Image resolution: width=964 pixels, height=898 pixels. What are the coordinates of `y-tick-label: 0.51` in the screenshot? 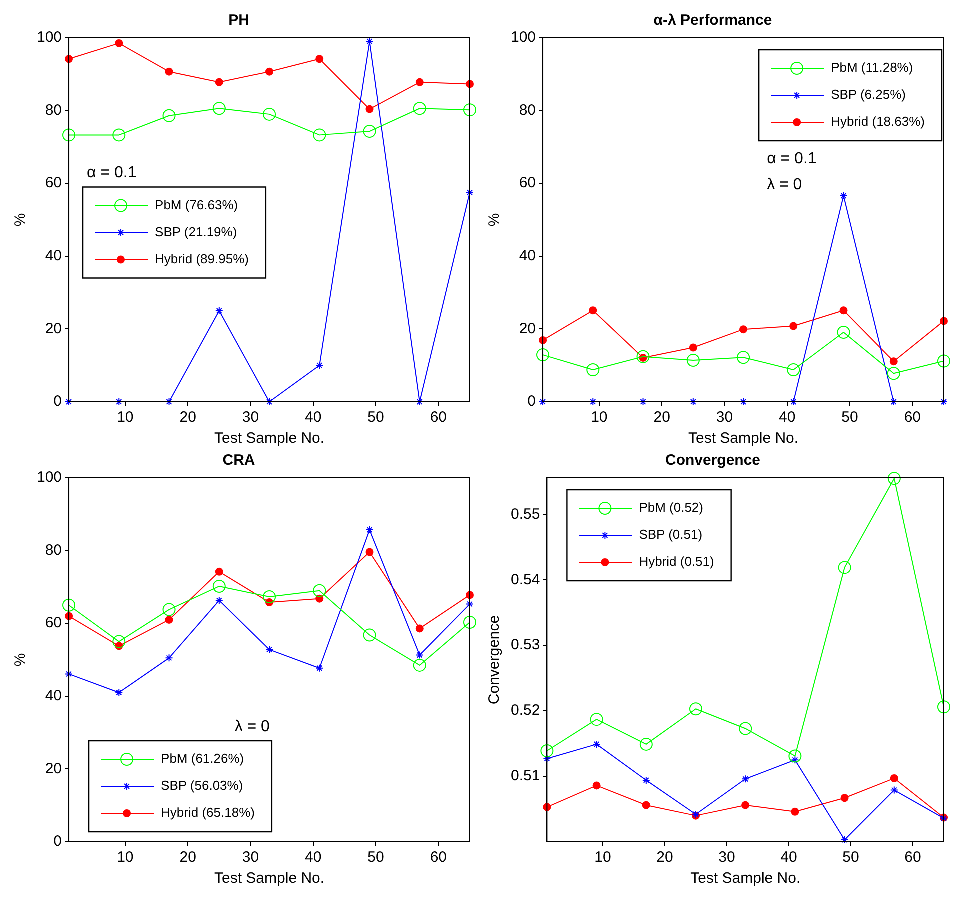 It's located at (525, 776).